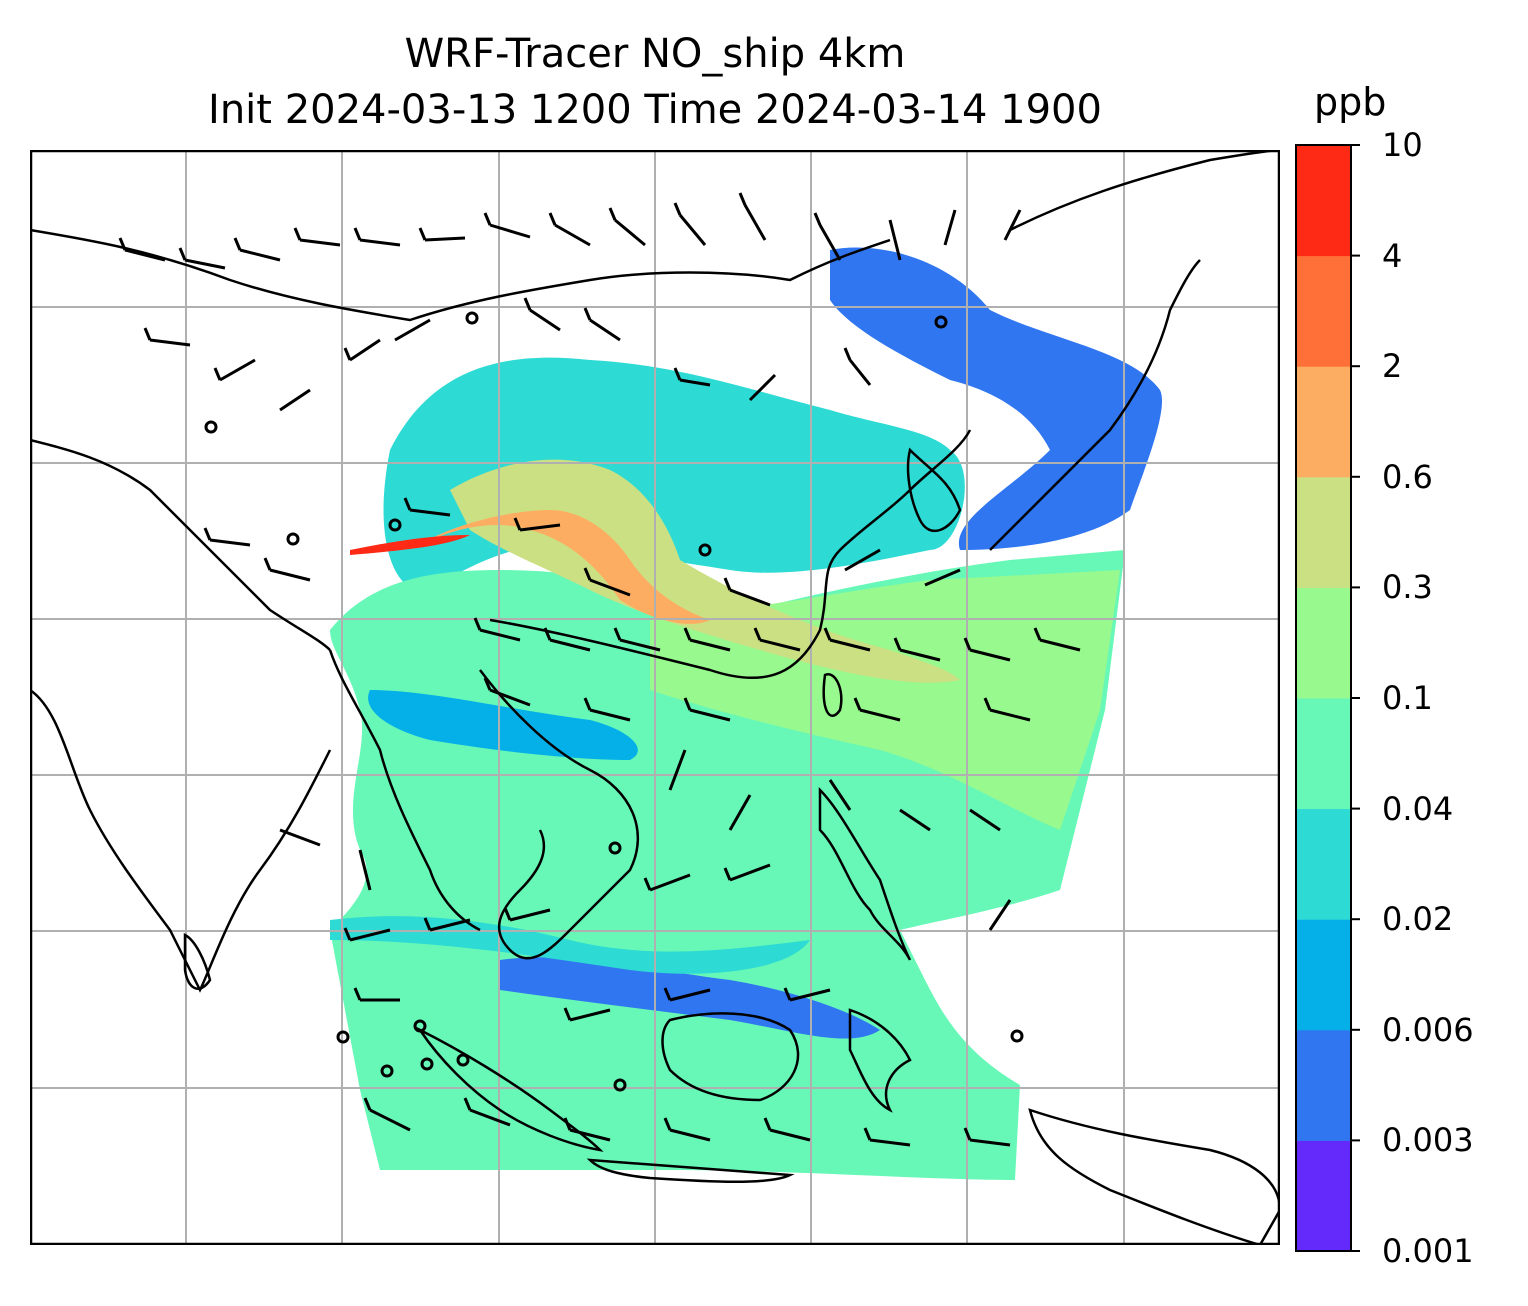 Image resolution: width=1528 pixels, height=1306 pixels. What do you see at coordinates (730, 1057) in the screenshot?
I see `coastline-borneo` at bounding box center [730, 1057].